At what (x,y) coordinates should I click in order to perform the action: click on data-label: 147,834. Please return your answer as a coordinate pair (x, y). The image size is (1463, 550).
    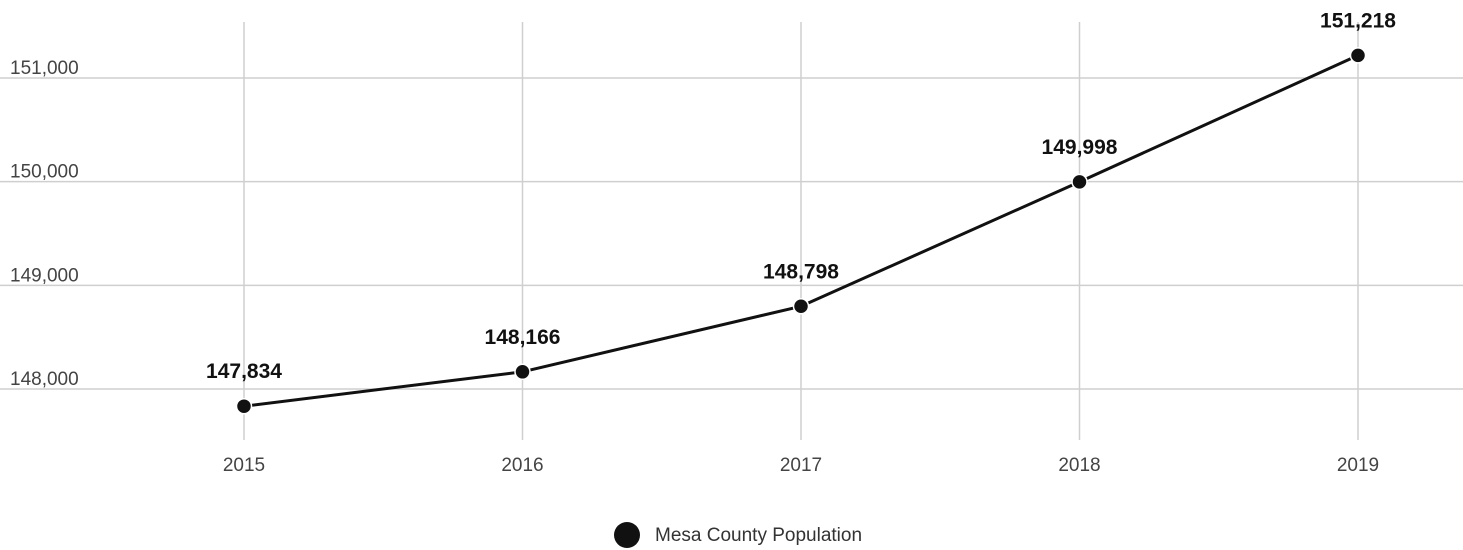
    Looking at the image, I should click on (244, 371).